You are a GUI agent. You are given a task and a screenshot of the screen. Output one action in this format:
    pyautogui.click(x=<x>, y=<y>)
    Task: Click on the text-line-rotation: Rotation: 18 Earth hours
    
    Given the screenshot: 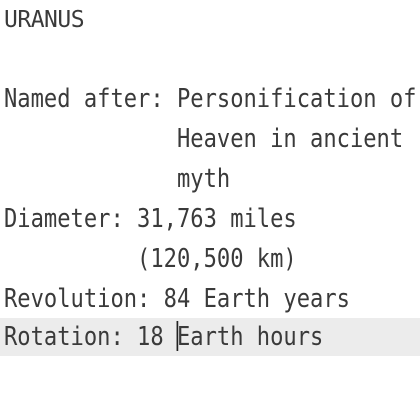 What is the action you would take?
    pyautogui.click(x=163, y=337)
    